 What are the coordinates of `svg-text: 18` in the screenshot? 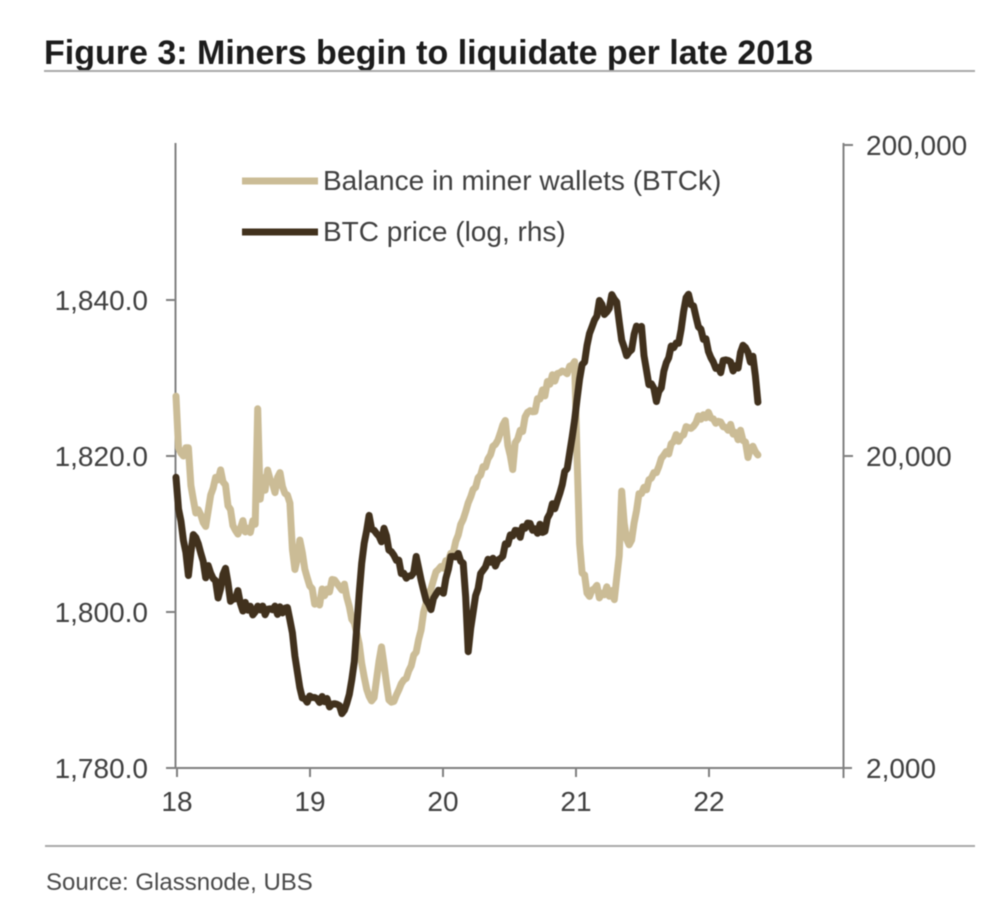 It's located at (176, 801).